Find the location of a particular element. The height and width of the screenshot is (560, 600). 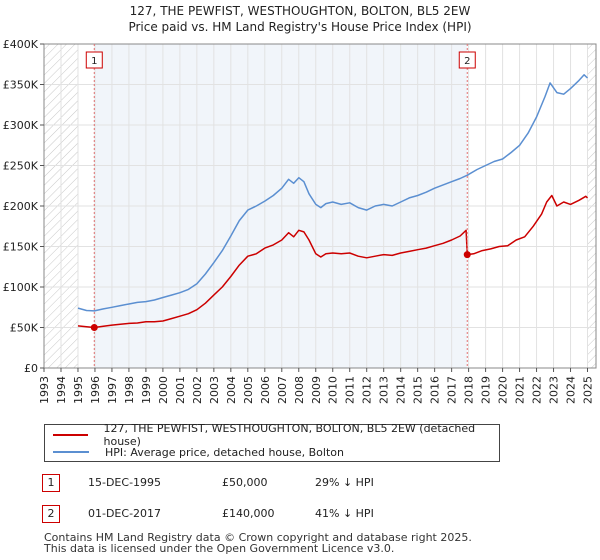

x-tick-label: 2011 is located at coordinates (350, 390).